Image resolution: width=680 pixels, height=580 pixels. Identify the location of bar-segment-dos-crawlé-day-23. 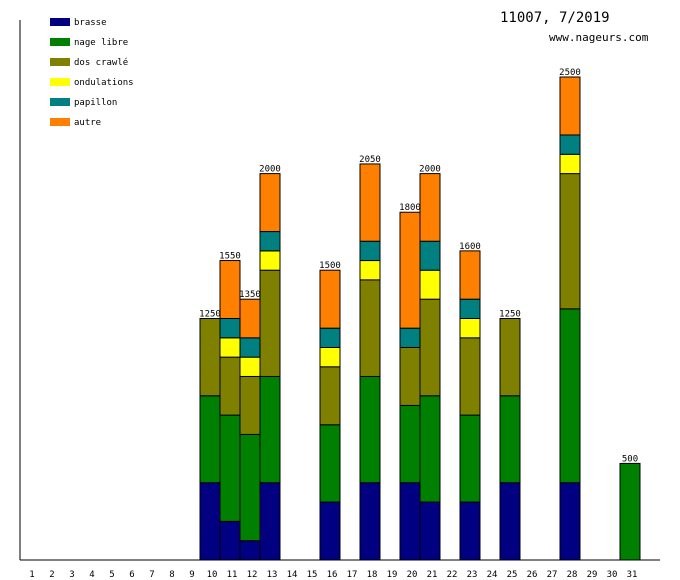
(470, 376).